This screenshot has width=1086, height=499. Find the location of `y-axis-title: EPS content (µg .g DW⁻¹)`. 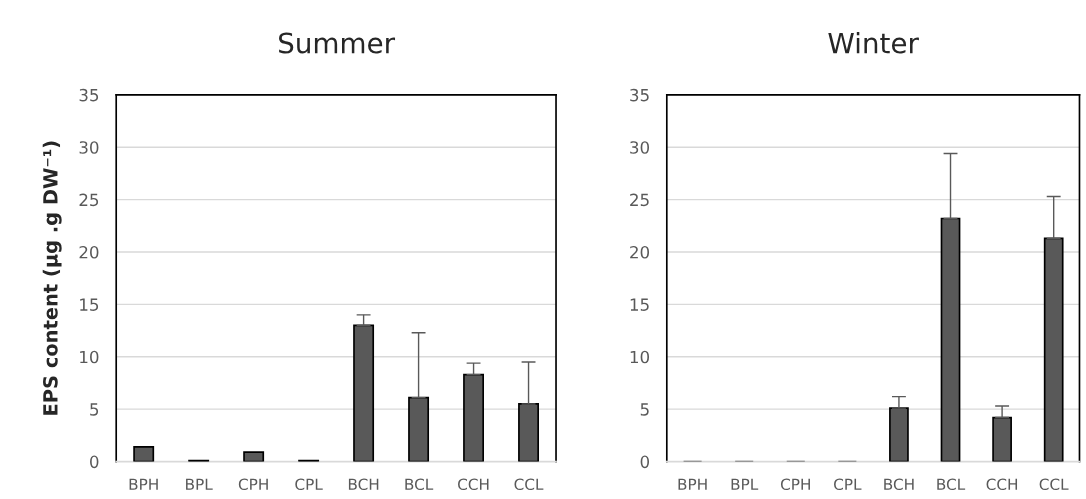

y-axis-title: EPS content (µg .g DW⁻¹) is located at coordinates (52, 278).